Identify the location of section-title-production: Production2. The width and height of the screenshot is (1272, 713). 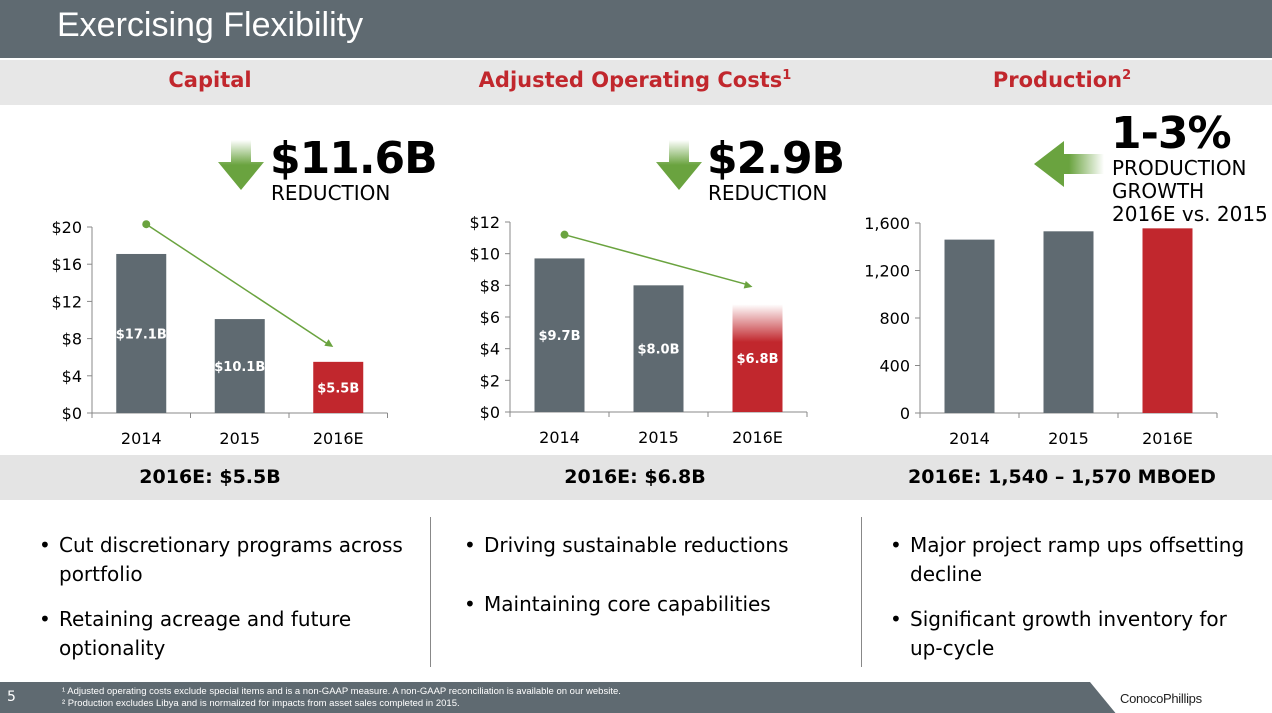
(1062, 80).